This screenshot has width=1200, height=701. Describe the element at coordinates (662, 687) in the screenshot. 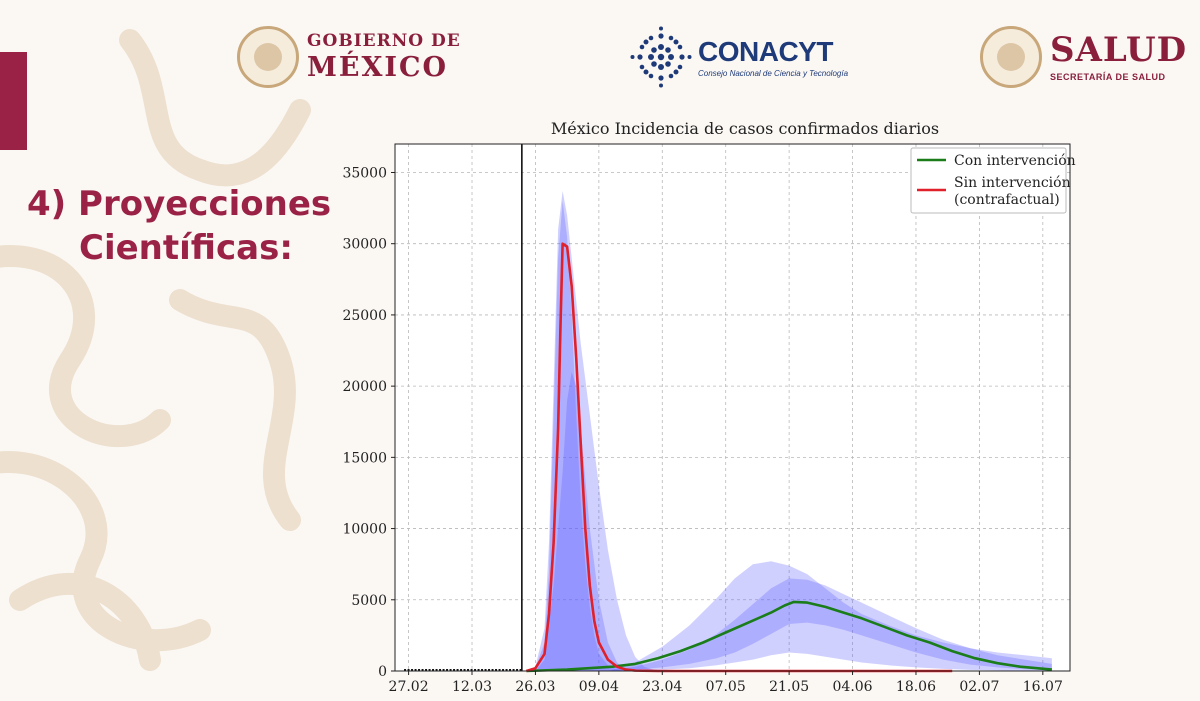

I see `x-tick-label: 23.04` at that location.